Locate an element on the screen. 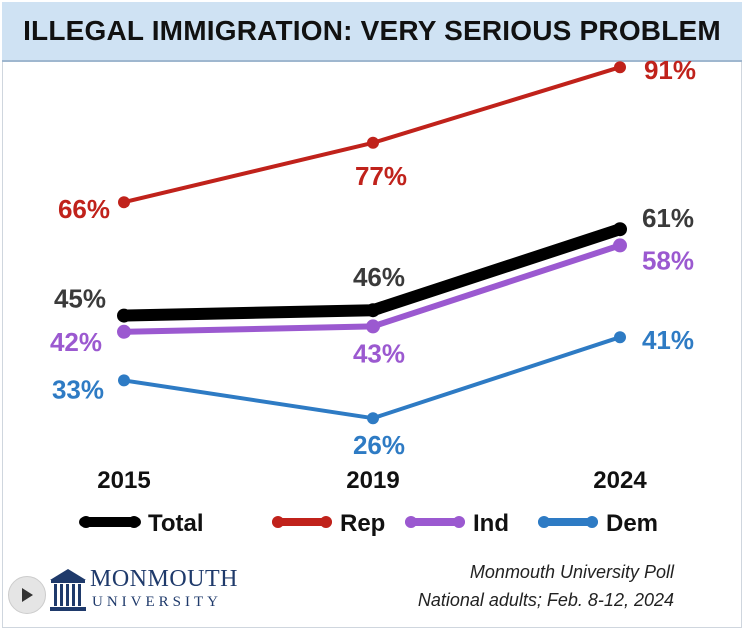 This screenshot has width=746, height=632. point-dem-2015 is located at coordinates (124, 380).